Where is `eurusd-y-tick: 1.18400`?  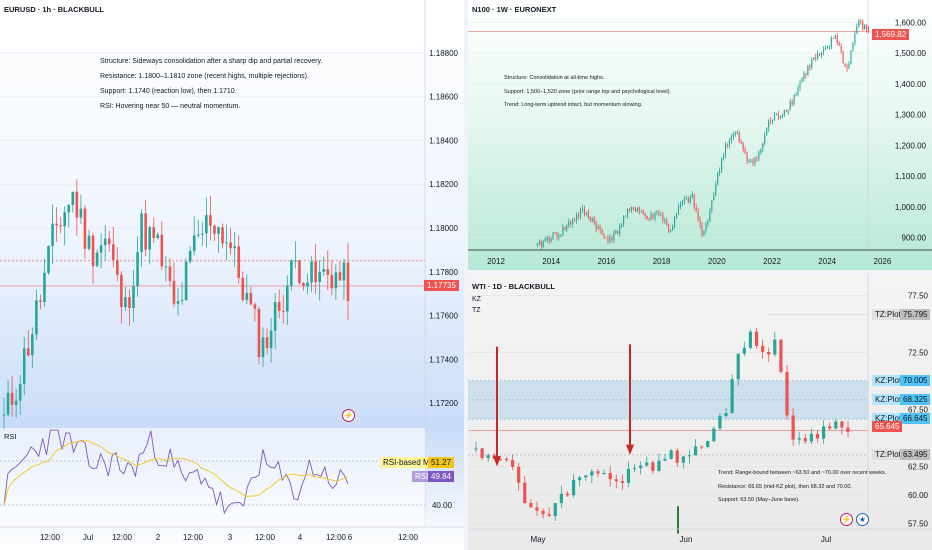 eurusd-y-tick: 1.18400 is located at coordinates (443, 140).